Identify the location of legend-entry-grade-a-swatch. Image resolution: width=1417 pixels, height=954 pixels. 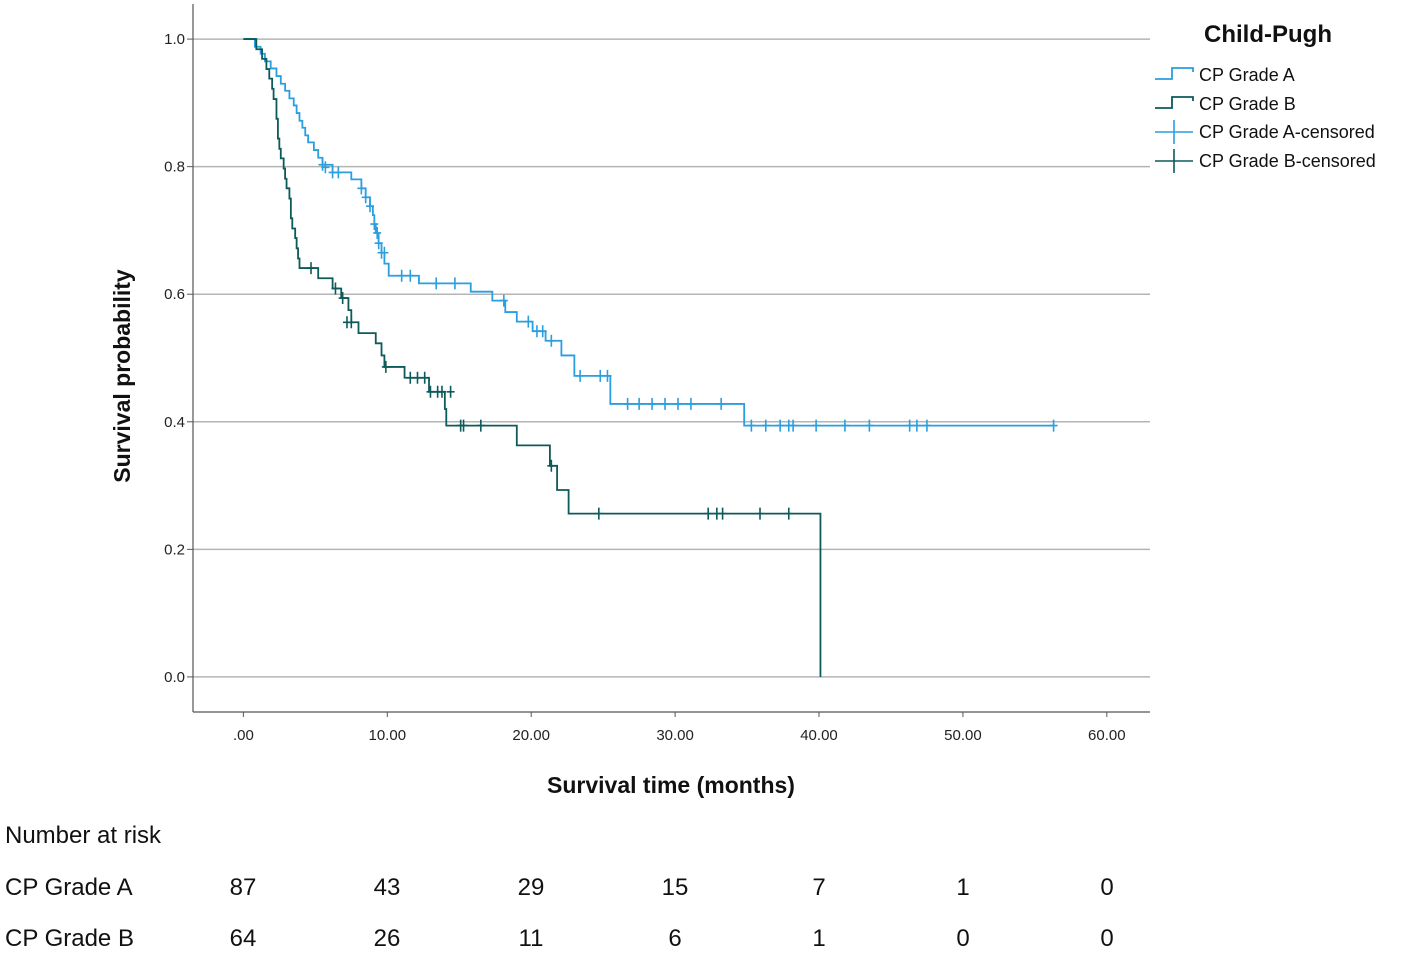
(1174, 73).